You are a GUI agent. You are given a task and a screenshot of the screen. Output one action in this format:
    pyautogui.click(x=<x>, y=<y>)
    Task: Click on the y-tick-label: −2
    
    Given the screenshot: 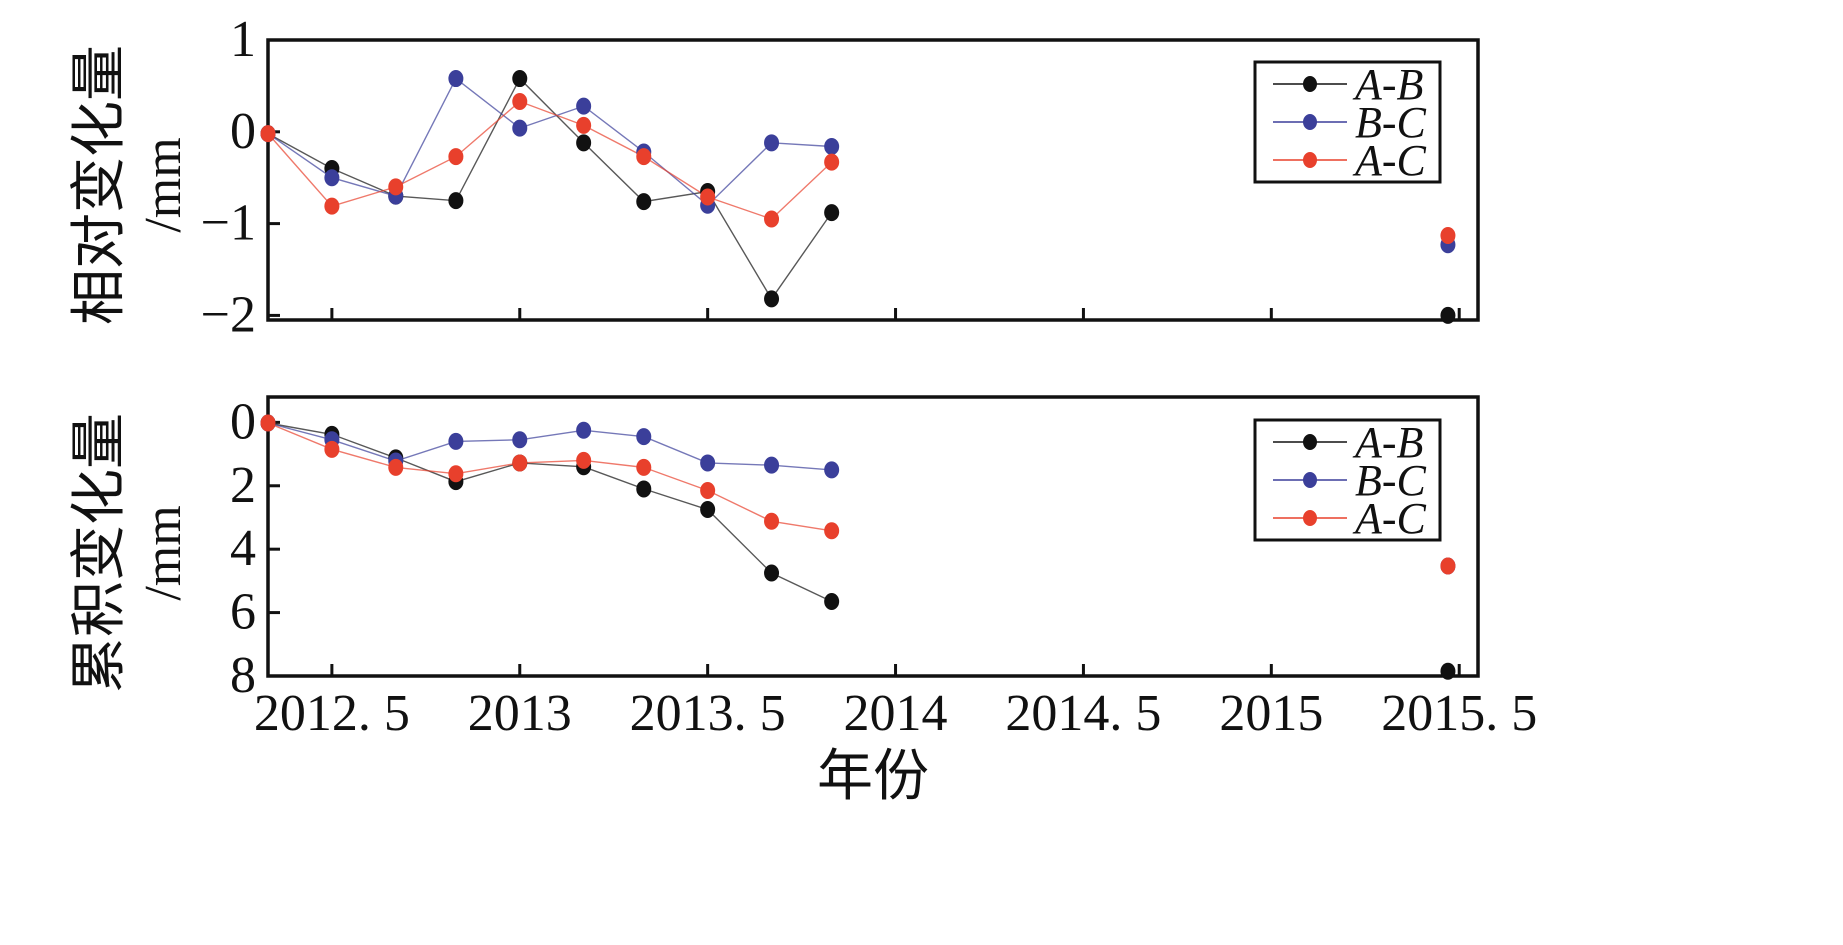 What is the action you would take?
    pyautogui.click(x=228, y=314)
    